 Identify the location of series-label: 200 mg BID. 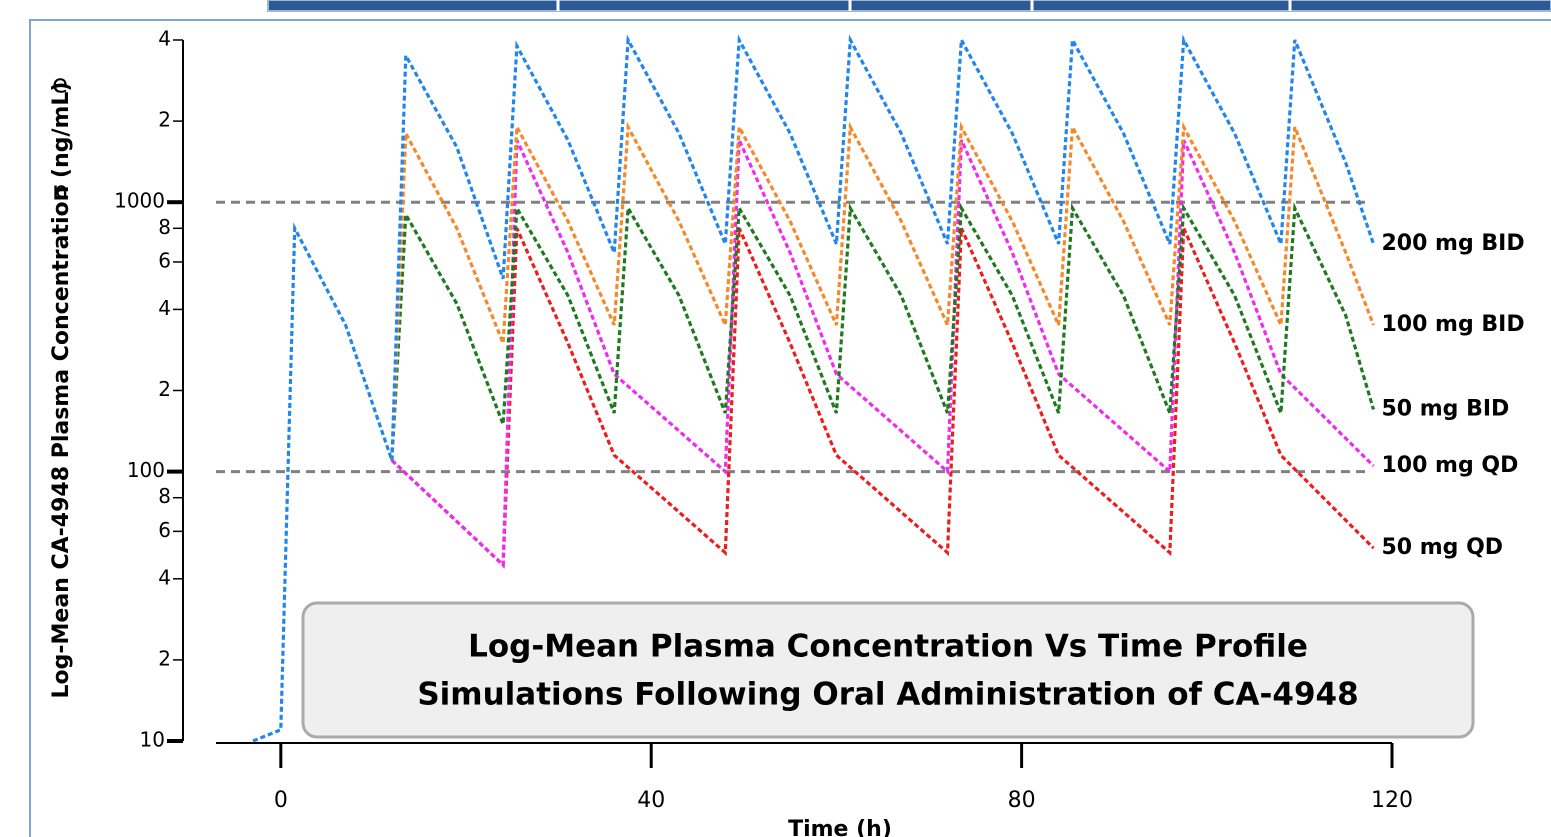
(1452, 243).